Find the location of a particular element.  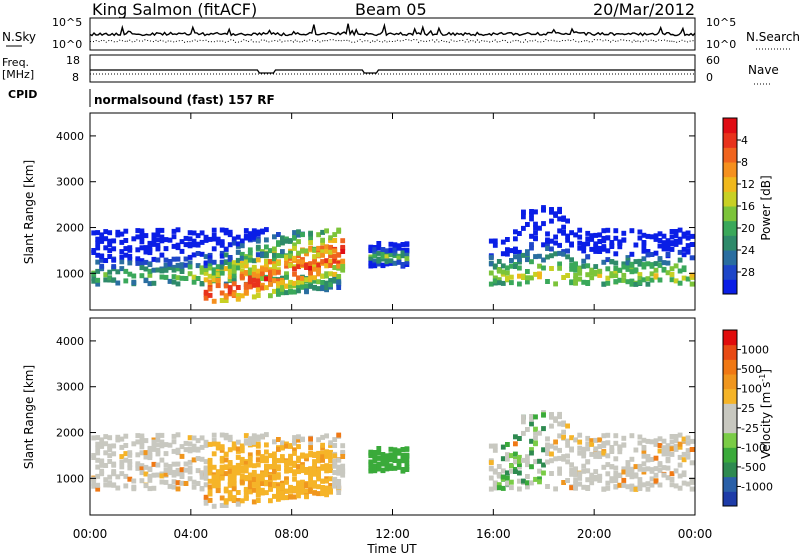

nave-right-tick-bottom: 0 is located at coordinates (709, 77).